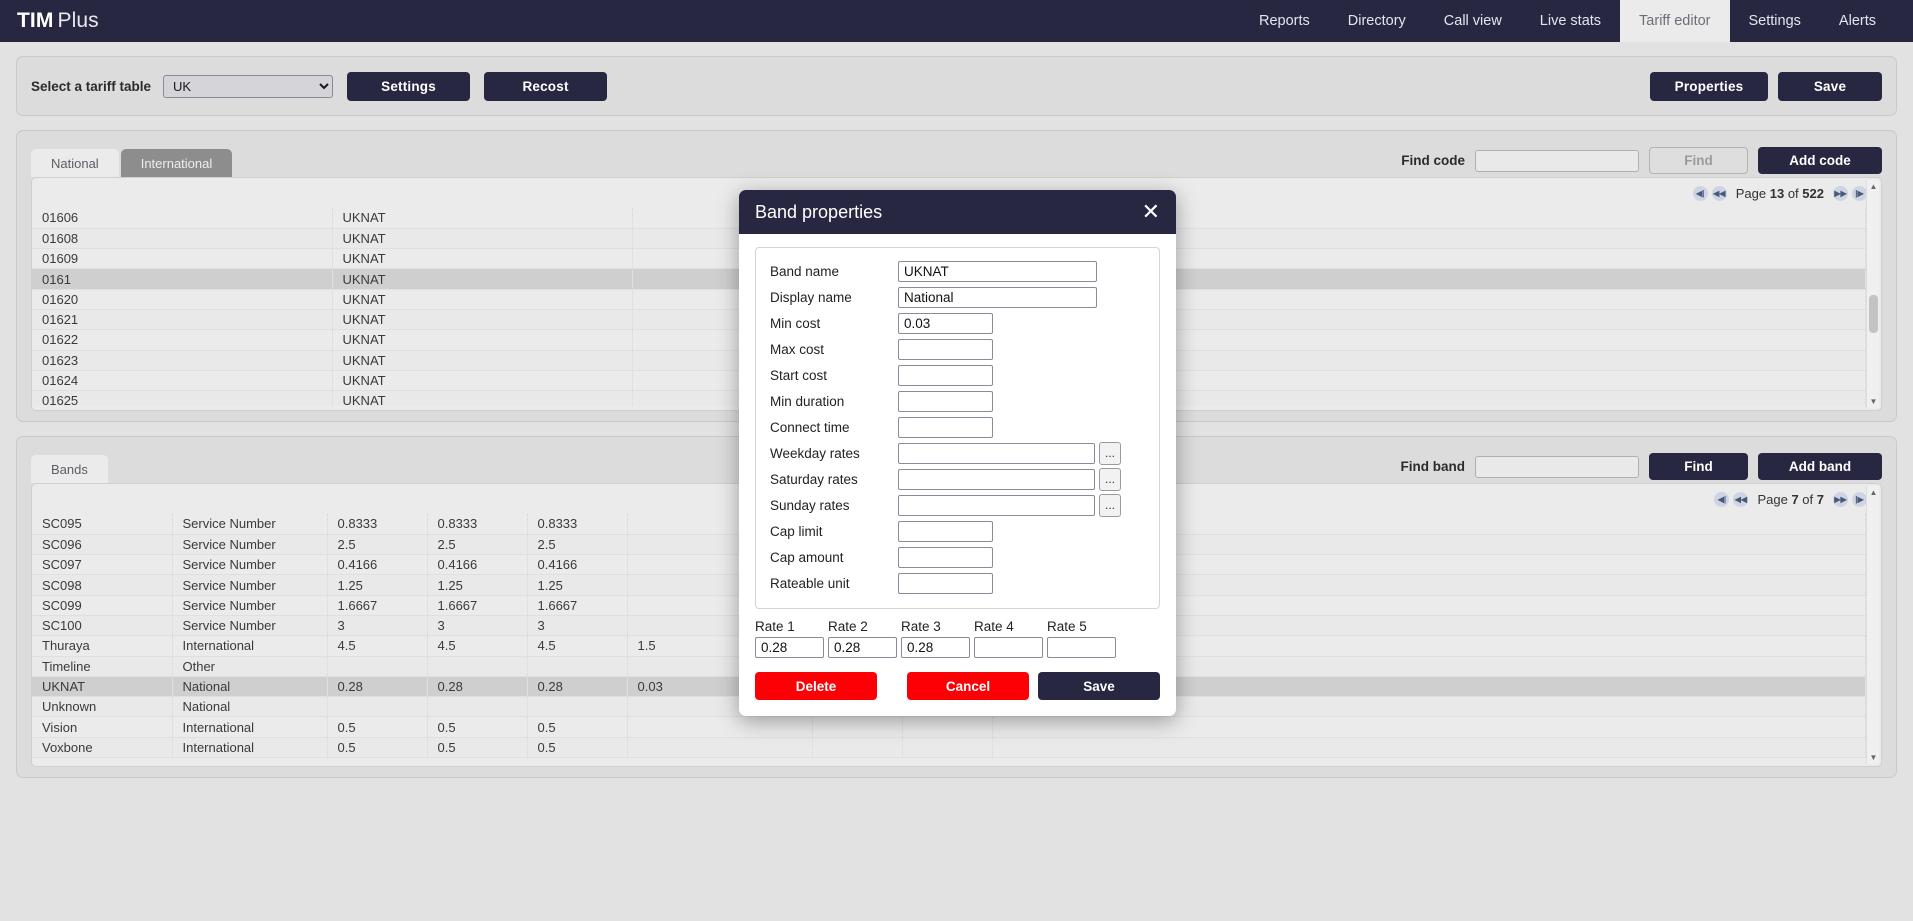 The width and height of the screenshot is (1913, 921). I want to click on label-cap-amount: Cap amount, so click(807, 557).